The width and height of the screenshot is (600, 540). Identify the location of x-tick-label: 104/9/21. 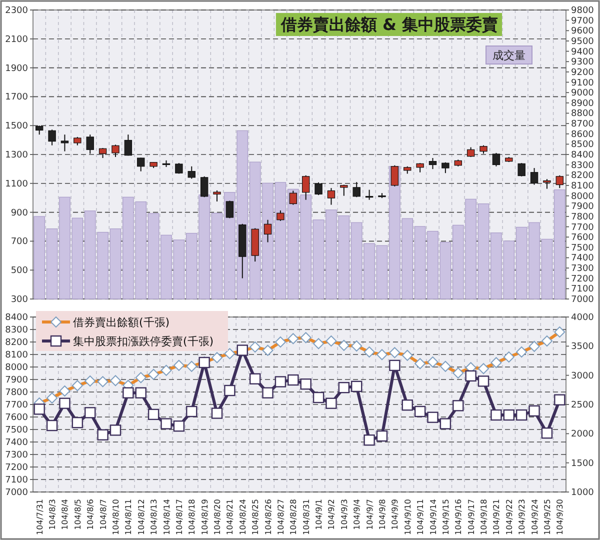
(497, 517).